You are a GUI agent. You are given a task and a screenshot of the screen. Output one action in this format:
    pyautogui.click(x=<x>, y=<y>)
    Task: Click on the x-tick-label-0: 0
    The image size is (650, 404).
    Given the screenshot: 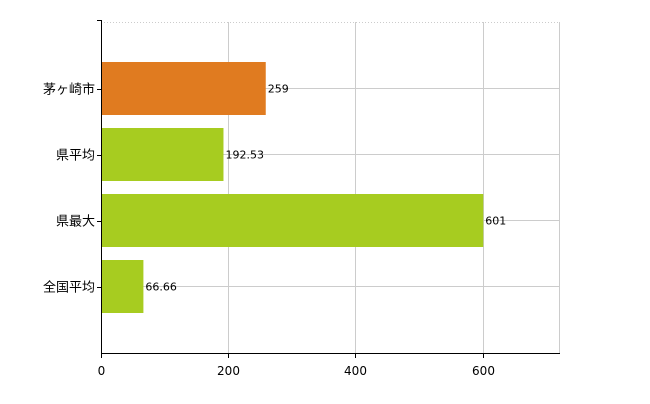 What is the action you would take?
    pyautogui.click(x=102, y=371)
    